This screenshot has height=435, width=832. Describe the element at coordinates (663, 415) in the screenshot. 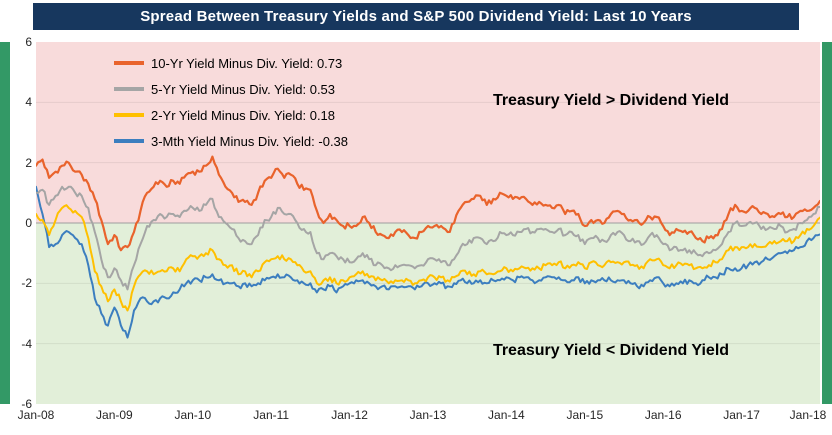

I see `x-tick-label: Jan-16` at that location.